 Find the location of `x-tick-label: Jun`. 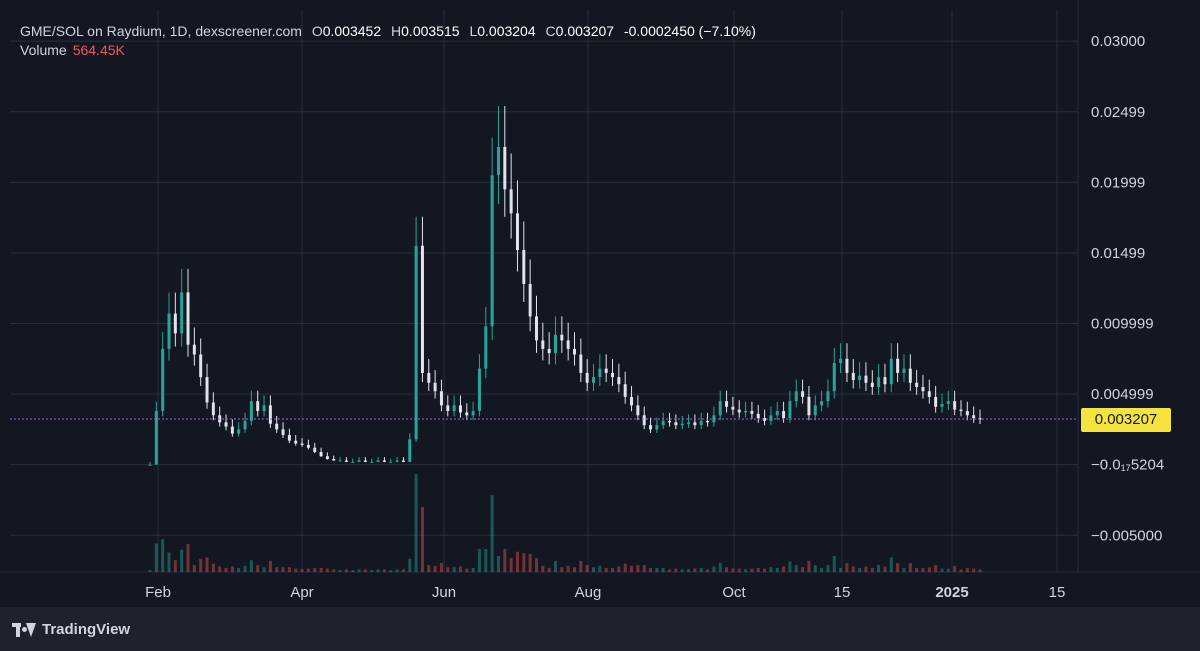

x-tick-label: Jun is located at coordinates (444, 592).